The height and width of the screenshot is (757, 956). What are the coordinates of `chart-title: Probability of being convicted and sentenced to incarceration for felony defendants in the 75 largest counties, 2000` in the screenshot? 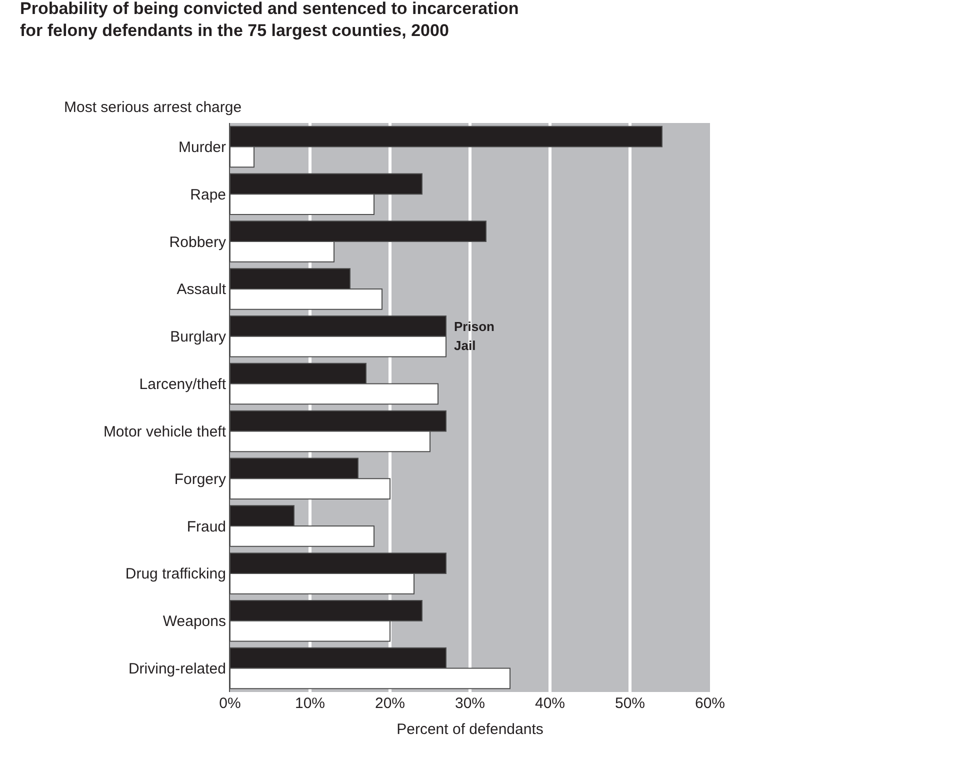 It's located at (269, 20).